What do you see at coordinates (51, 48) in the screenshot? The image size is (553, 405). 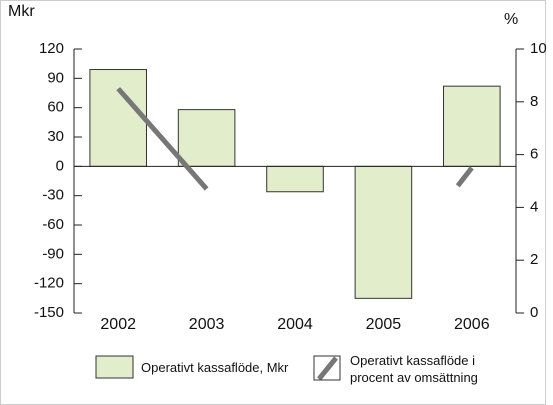 I see `y-tick-label: 120` at bounding box center [51, 48].